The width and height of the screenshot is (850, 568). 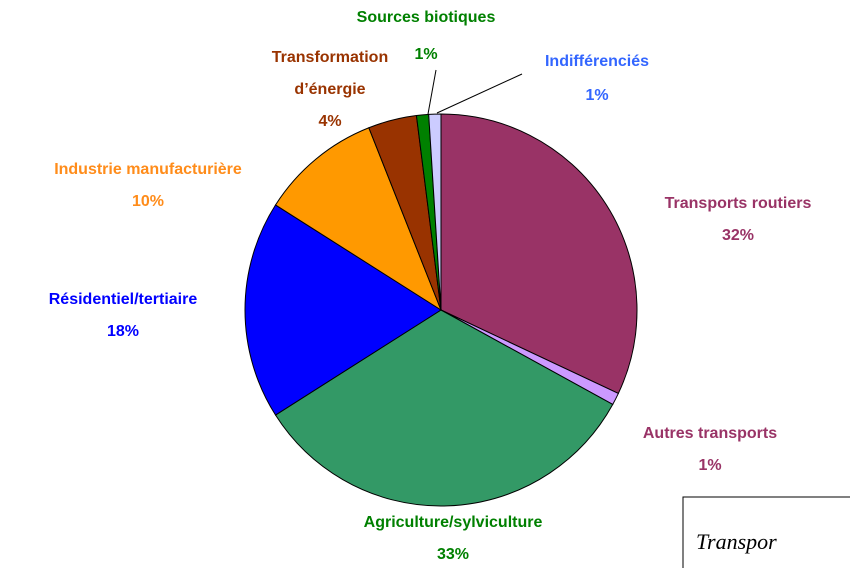 I want to click on inset-text: Transpor, so click(x=736, y=541).